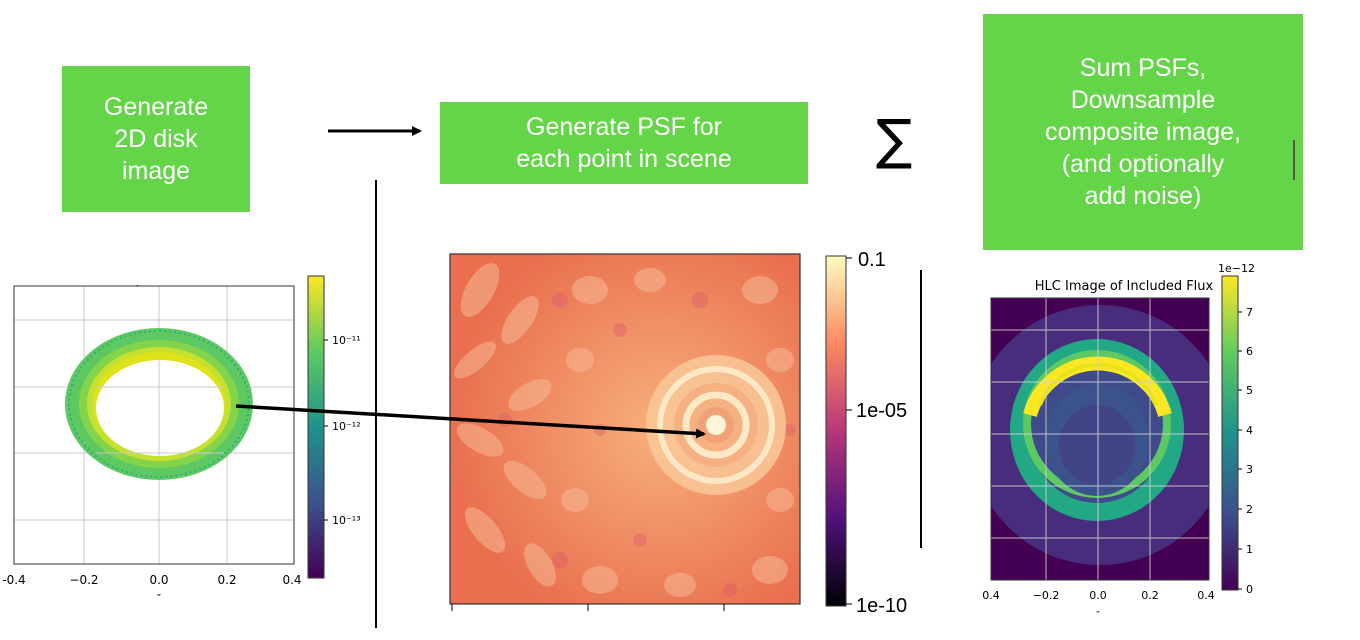 The width and height of the screenshot is (1360, 640). What do you see at coordinates (160, 408) in the screenshot?
I see `disk-inner-hole` at bounding box center [160, 408].